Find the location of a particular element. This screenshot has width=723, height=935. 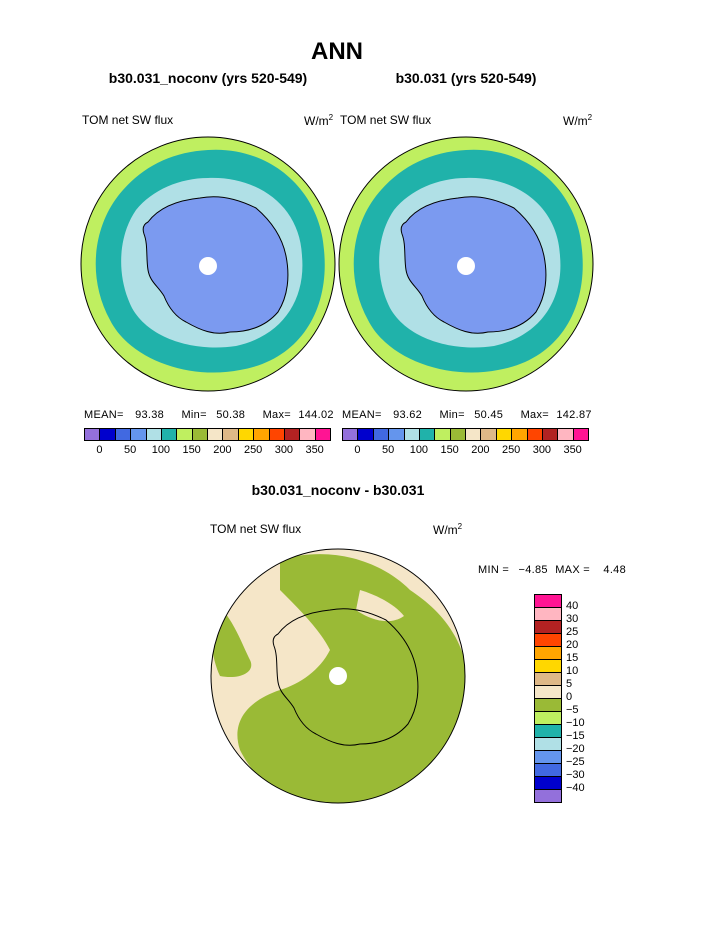

diff-colorbar-tick-label: −30 is located at coordinates (575, 775).